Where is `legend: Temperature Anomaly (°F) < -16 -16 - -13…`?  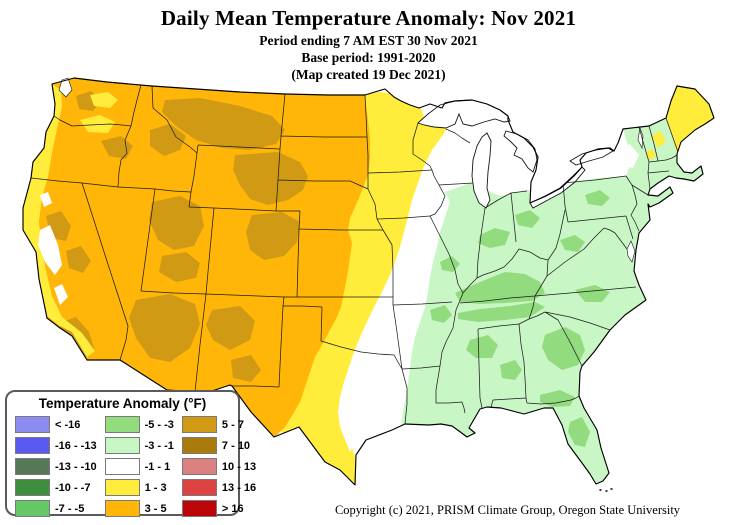 legend: Temperature Anomaly (°F) < -16 -16 - -13… is located at coordinates (130, 453).